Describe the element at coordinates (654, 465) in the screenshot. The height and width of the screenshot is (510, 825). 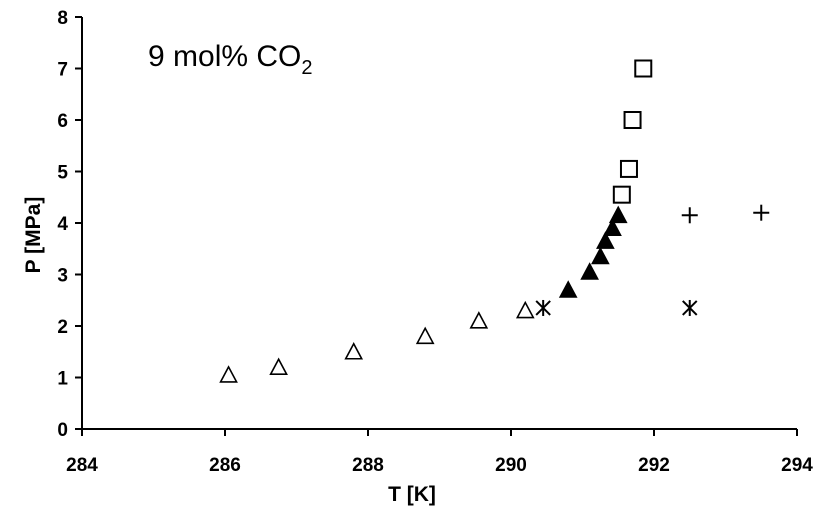
I see `x-tick-label: 292` at that location.